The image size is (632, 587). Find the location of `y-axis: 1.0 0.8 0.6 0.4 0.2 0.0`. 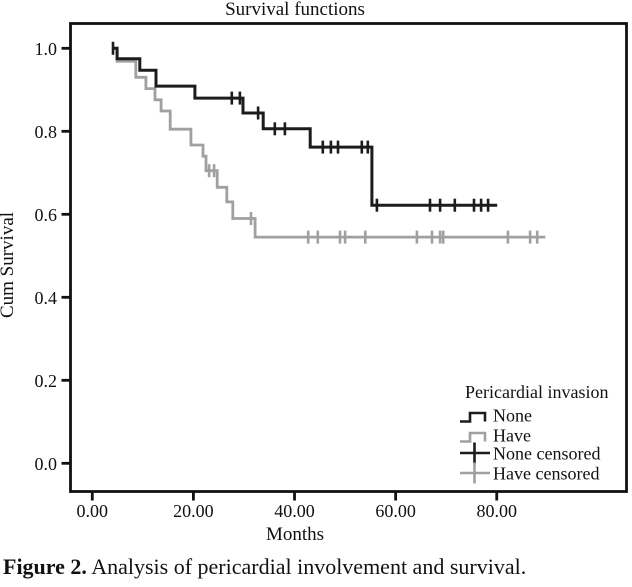

y-axis: 1.0 0.8 0.6 0.4 0.2 0.0 is located at coordinates (53, 256).